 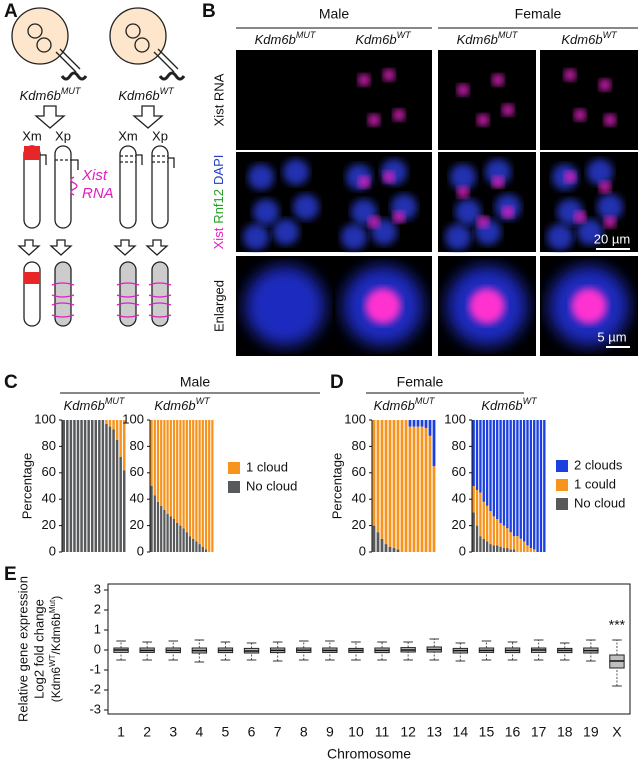 I want to click on rna-label: RNA, so click(x=98, y=193).